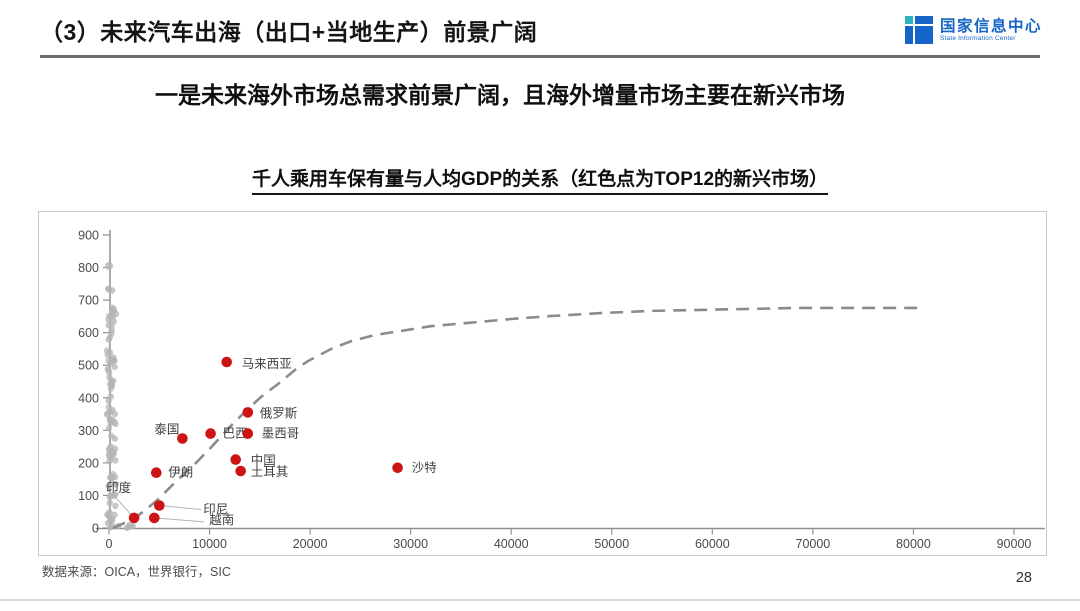  I want to click on y-tick-label: 900, so click(88, 236).